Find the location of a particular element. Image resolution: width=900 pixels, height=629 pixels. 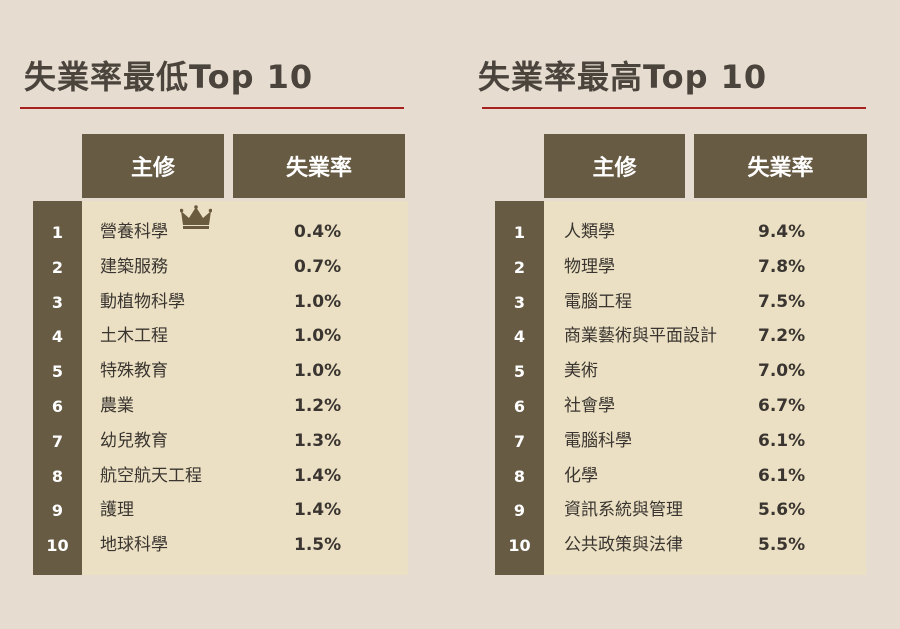

unemployment-rate: 7.8% is located at coordinates (782, 266).